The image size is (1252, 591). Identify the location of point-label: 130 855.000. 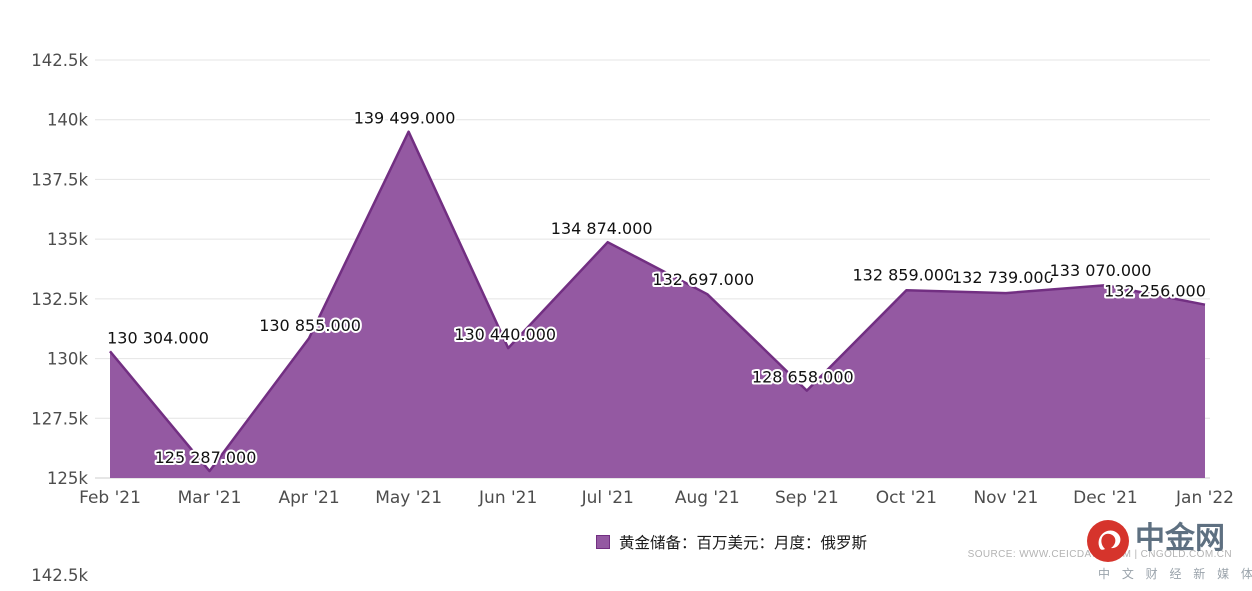
(310, 325).